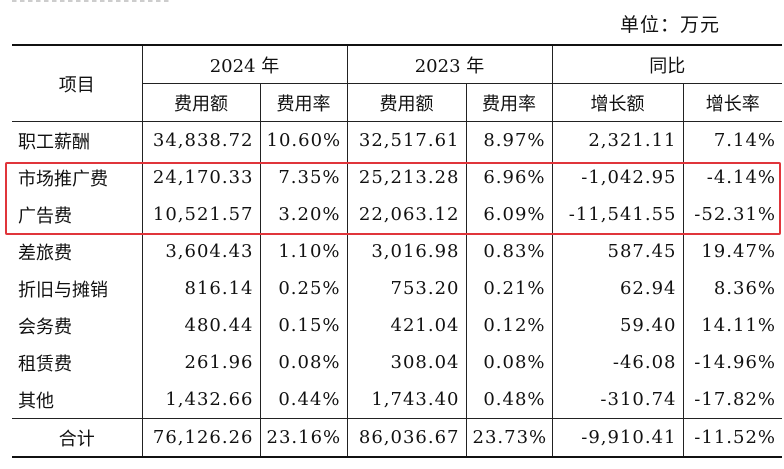 This screenshot has height=469, width=784. What do you see at coordinates (617, 400) in the screenshot?
I see `increase-value: -310.74` at bounding box center [617, 400].